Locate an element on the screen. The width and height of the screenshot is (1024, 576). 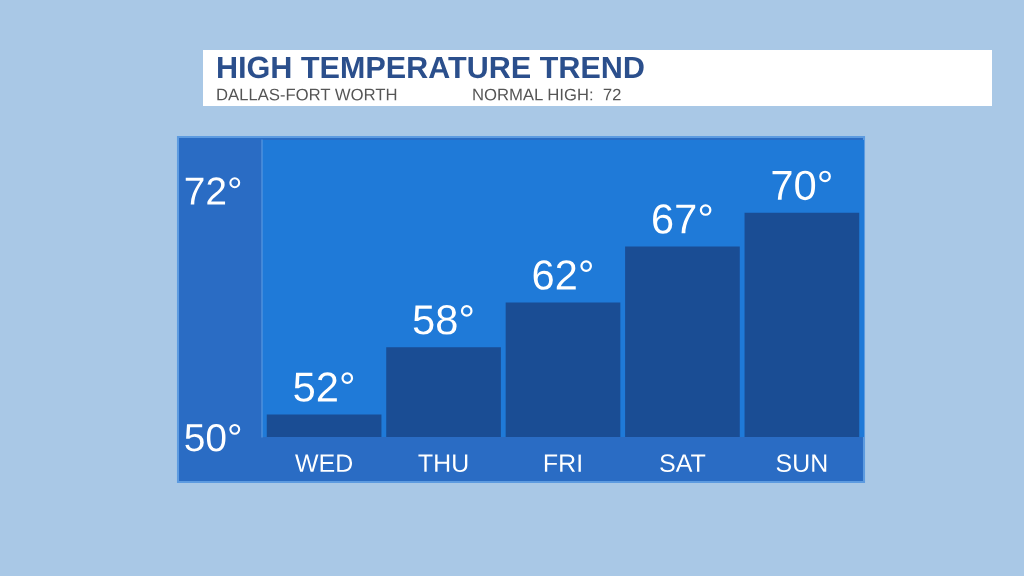
data-label: 58° is located at coordinates (443, 320).